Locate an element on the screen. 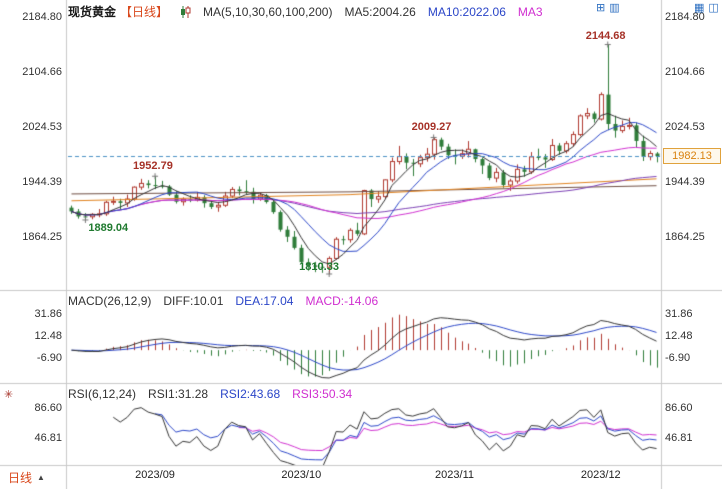  x-axis-label: 2023/09 is located at coordinates (155, 475).